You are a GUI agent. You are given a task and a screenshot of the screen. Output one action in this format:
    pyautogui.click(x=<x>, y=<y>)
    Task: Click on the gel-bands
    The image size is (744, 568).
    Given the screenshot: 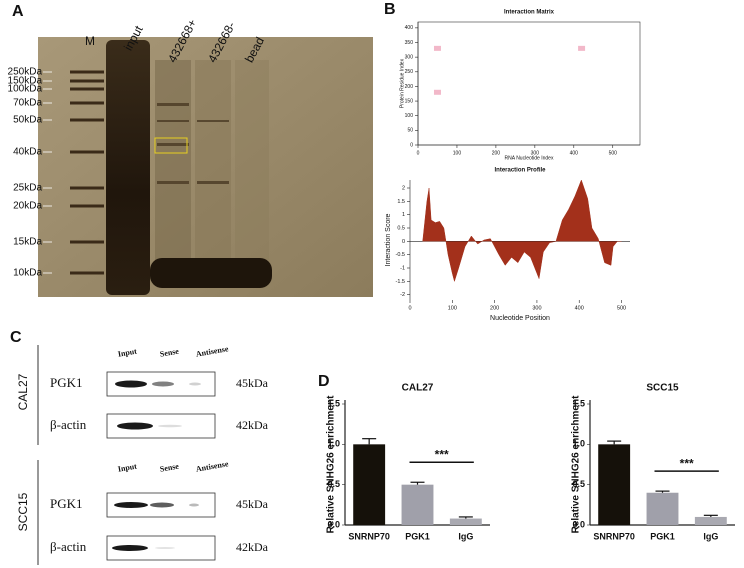 What is the action you would take?
    pyautogui.click(x=193, y=143)
    